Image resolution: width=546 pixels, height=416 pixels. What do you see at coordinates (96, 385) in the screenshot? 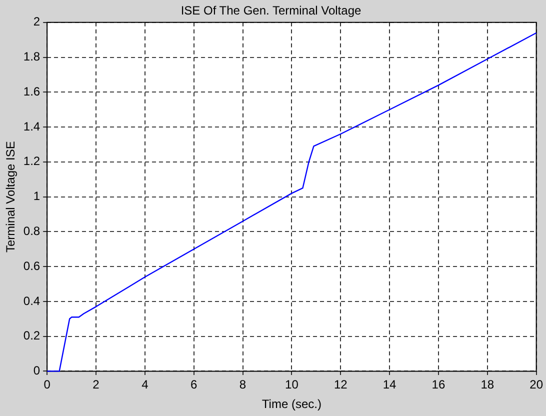
I see `x-tick-label: 2` at bounding box center [96, 385].